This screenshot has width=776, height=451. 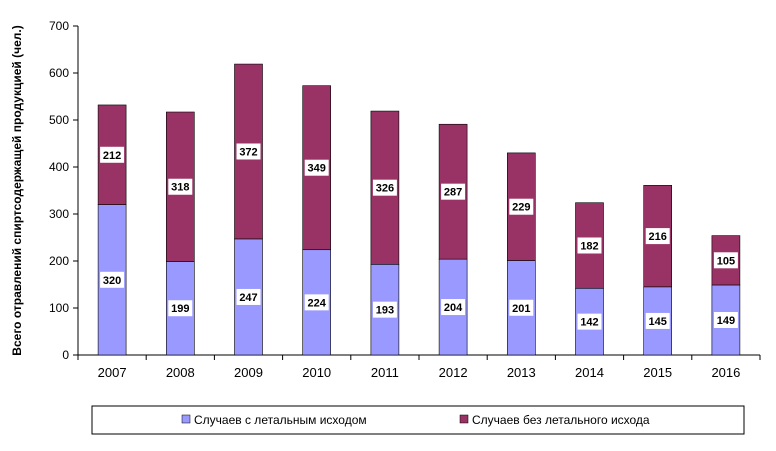 What do you see at coordinates (385, 372) in the screenshot?
I see `x-tick-label: 2011` at bounding box center [385, 372].